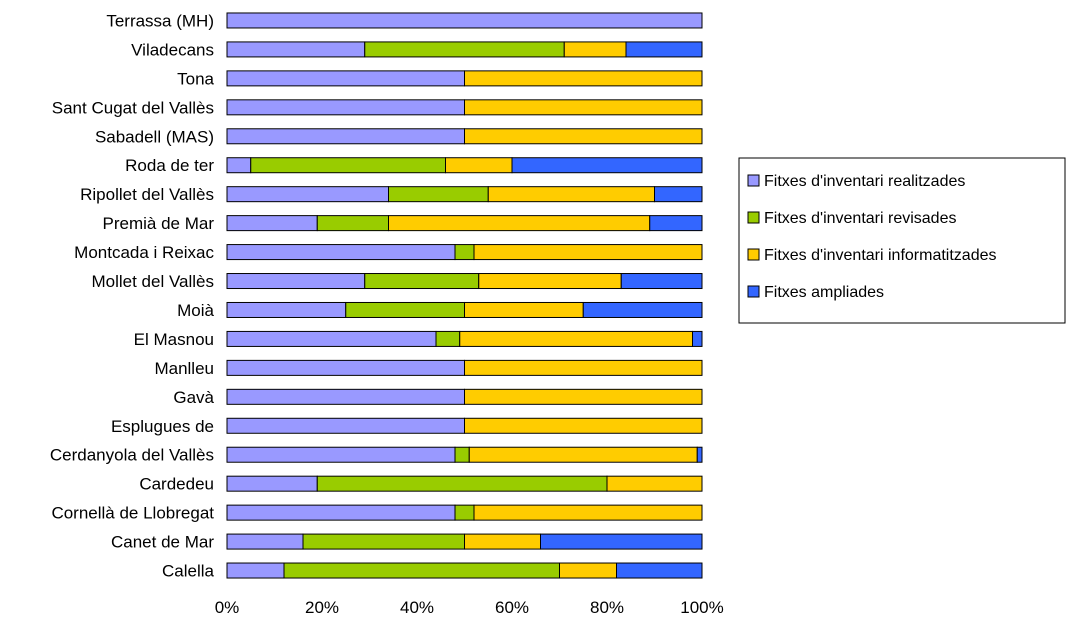 This screenshot has width=1074, height=618. Describe the element at coordinates (864, 181) in the screenshot. I see `legend-label-0: Fitxes d'inventari realitzades` at that location.